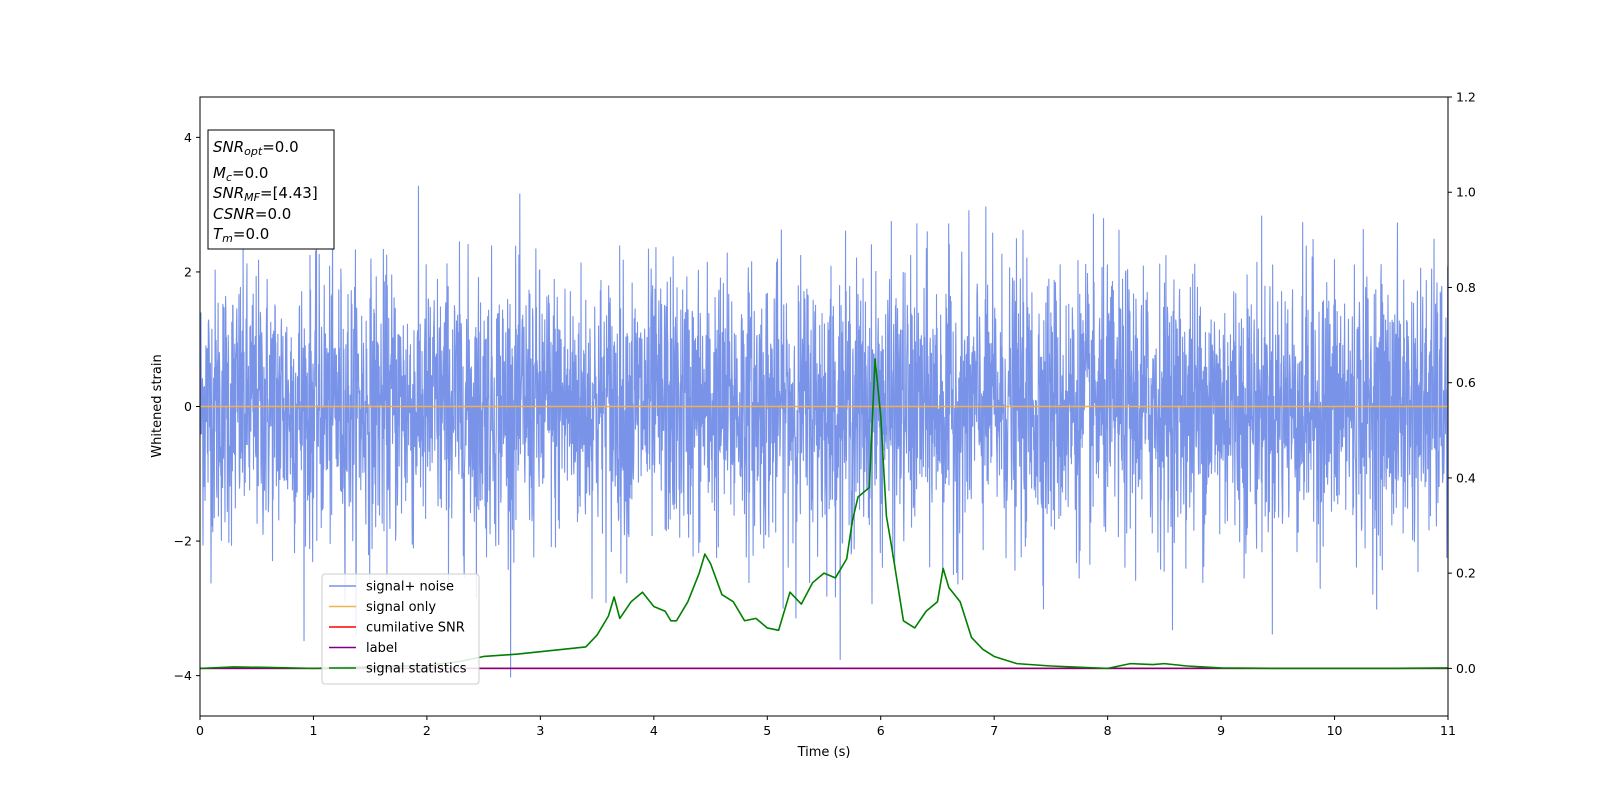 Image resolution: width=1600 pixels, height=800 pixels. What do you see at coordinates (256, 148) in the screenshot?
I see `info-box-line: SNRopt=0.0` at bounding box center [256, 148].